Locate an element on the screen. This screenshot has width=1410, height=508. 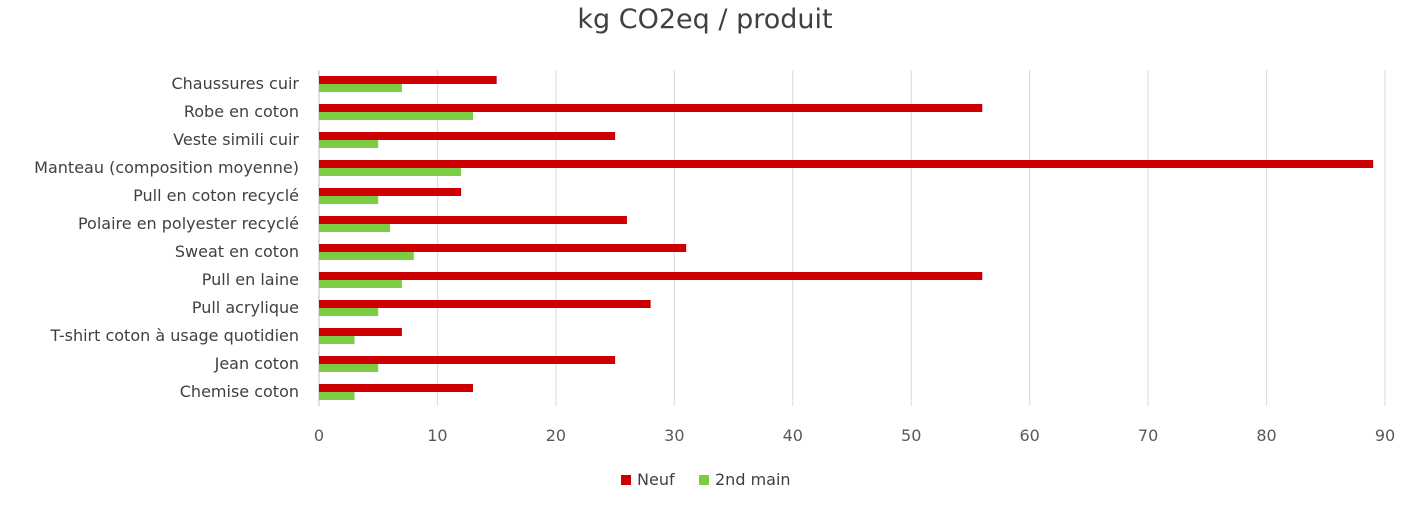
x-tick-label: 10 is located at coordinates (437, 435).